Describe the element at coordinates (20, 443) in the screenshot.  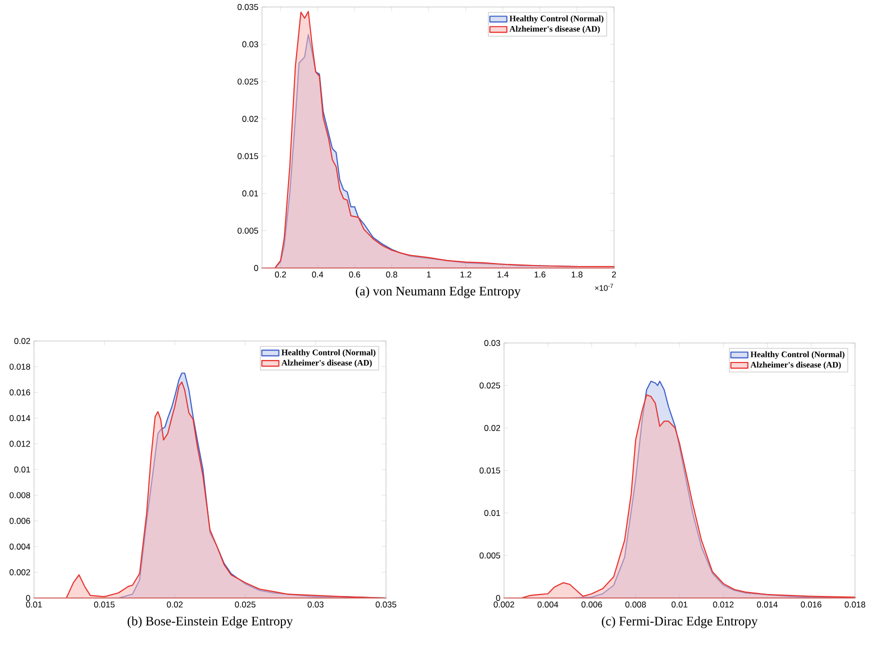
I see `y-tick-label: 0.012` at that location.